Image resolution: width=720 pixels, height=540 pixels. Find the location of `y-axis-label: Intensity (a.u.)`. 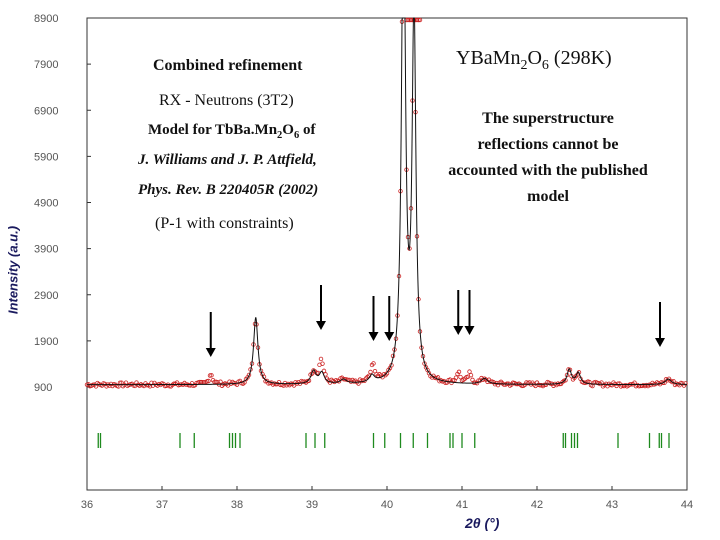

y-axis-label: Intensity (a.u.) is located at coordinates (13, 270).